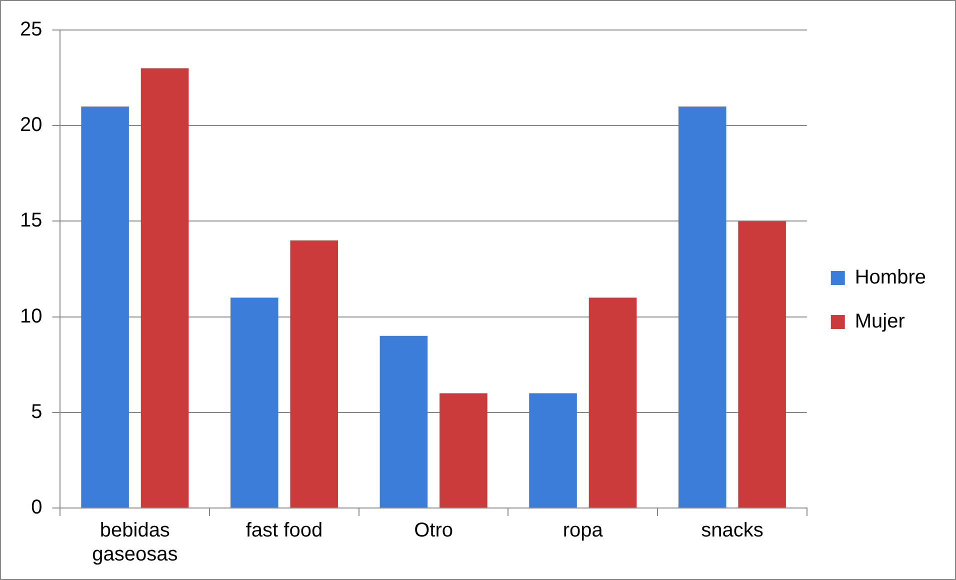  I want to click on y-tick-label: 5, so click(36, 411).